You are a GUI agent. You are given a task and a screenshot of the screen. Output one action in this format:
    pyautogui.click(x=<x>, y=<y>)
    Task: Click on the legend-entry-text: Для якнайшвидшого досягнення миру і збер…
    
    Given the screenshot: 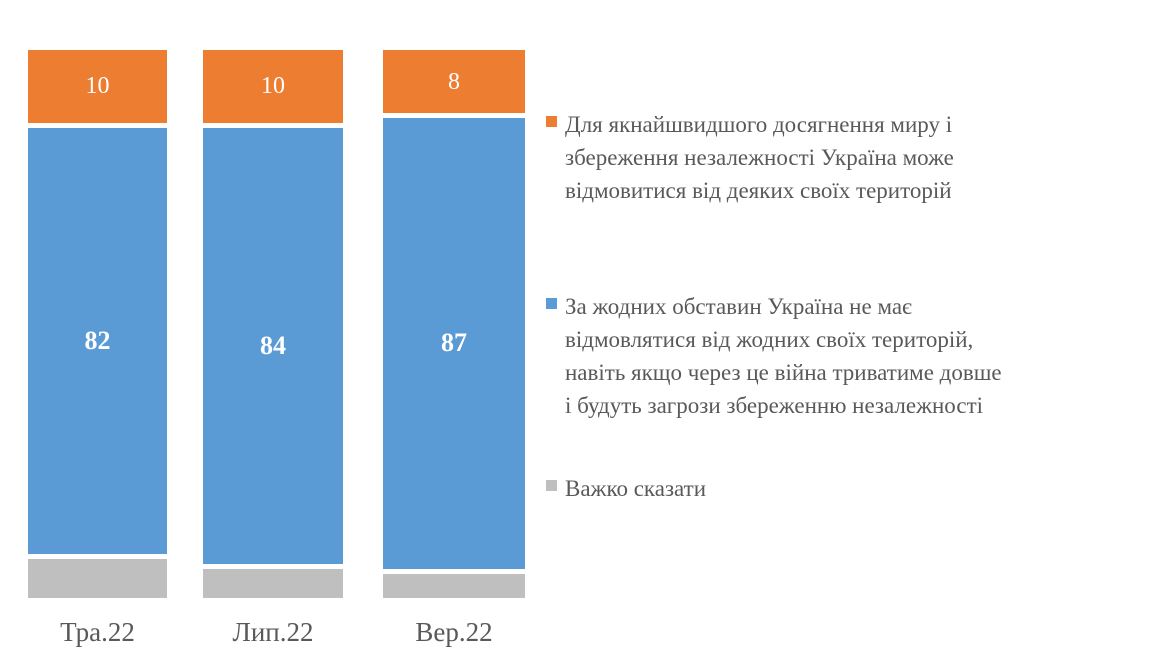 What is the action you would take?
    pyautogui.click(x=759, y=157)
    